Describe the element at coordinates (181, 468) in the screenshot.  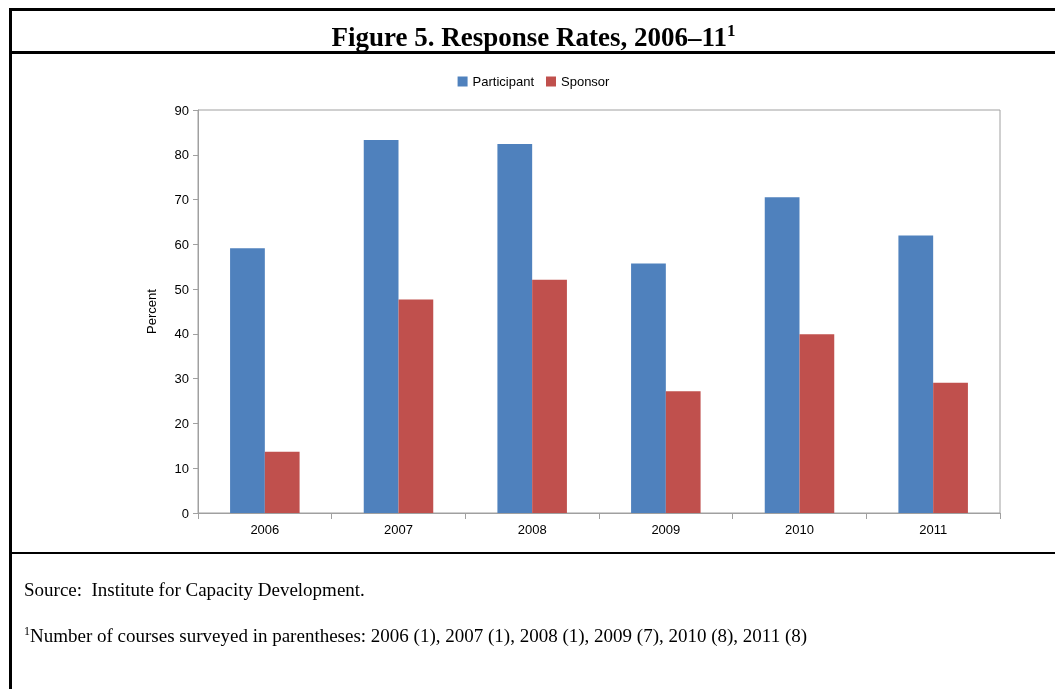
I see `y-tick-label: 10` at that location.